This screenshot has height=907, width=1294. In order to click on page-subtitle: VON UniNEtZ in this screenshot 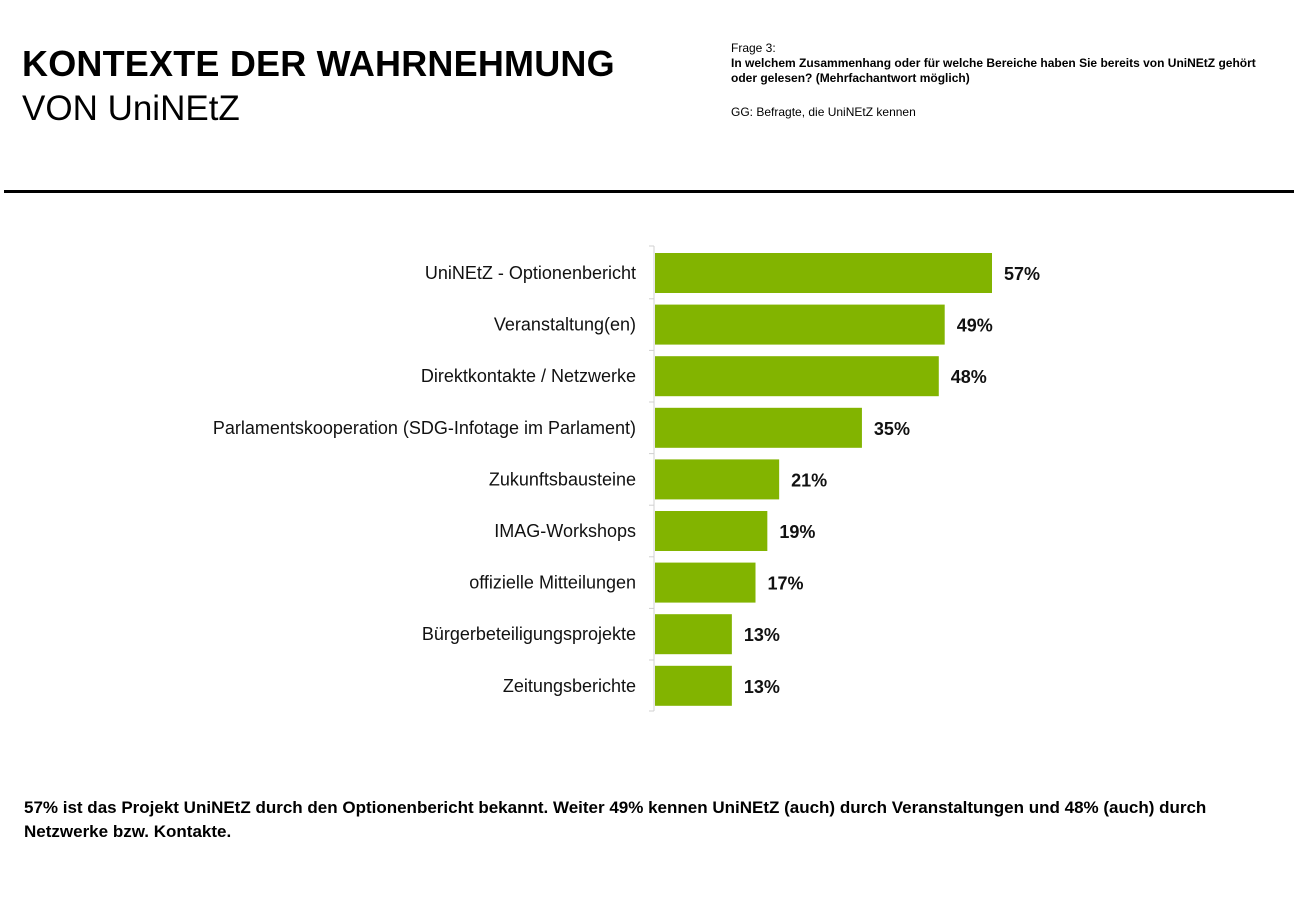, I will do `click(131, 108)`.